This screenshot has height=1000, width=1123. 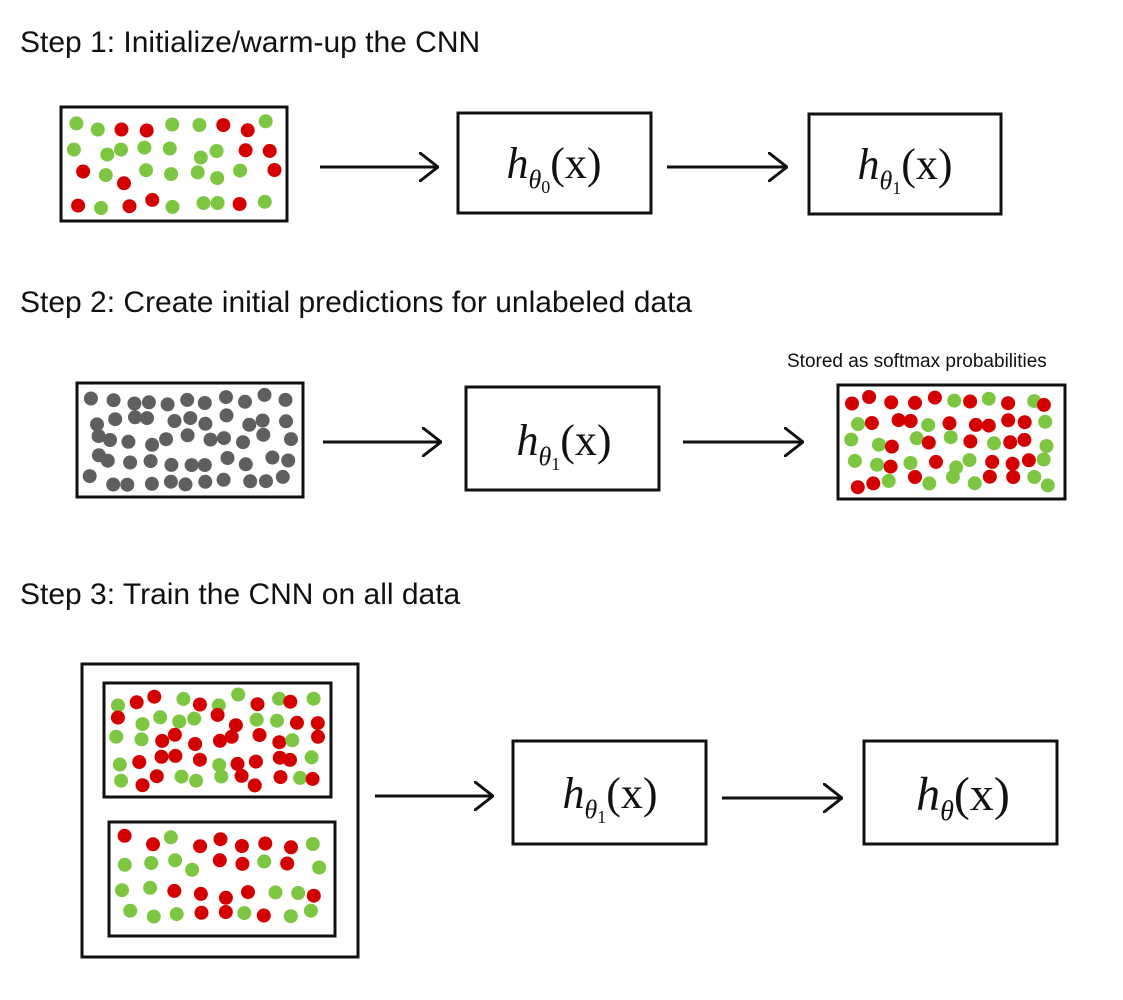 What do you see at coordinates (904, 169) in the screenshot?
I see `step-1-model-theta1-label: hθ1(x)` at bounding box center [904, 169].